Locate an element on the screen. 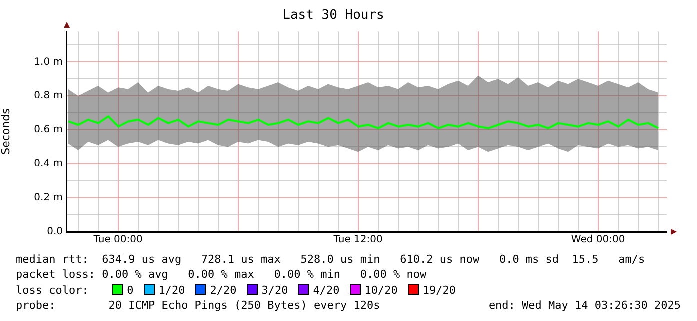 This screenshot has width=697, height=321. legend-label: 1/20 is located at coordinates (172, 290).